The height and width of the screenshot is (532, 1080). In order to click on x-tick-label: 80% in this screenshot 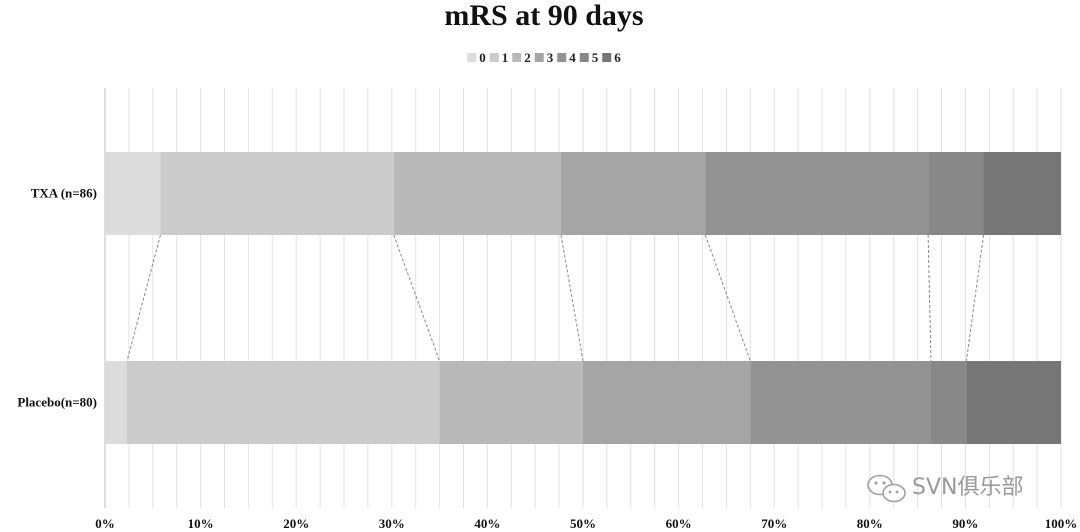, I will do `click(870, 523)`.